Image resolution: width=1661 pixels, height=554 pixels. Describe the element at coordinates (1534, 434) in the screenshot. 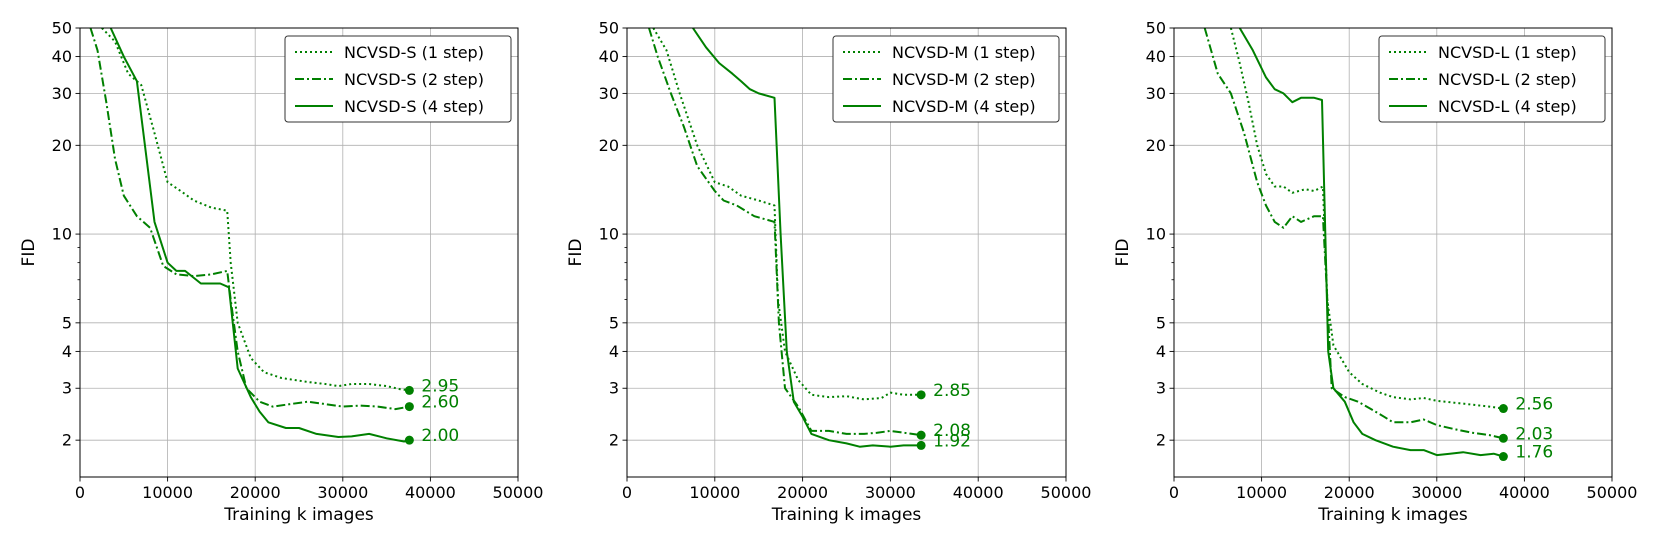

I see `end-value-label: 2.03` at that location.